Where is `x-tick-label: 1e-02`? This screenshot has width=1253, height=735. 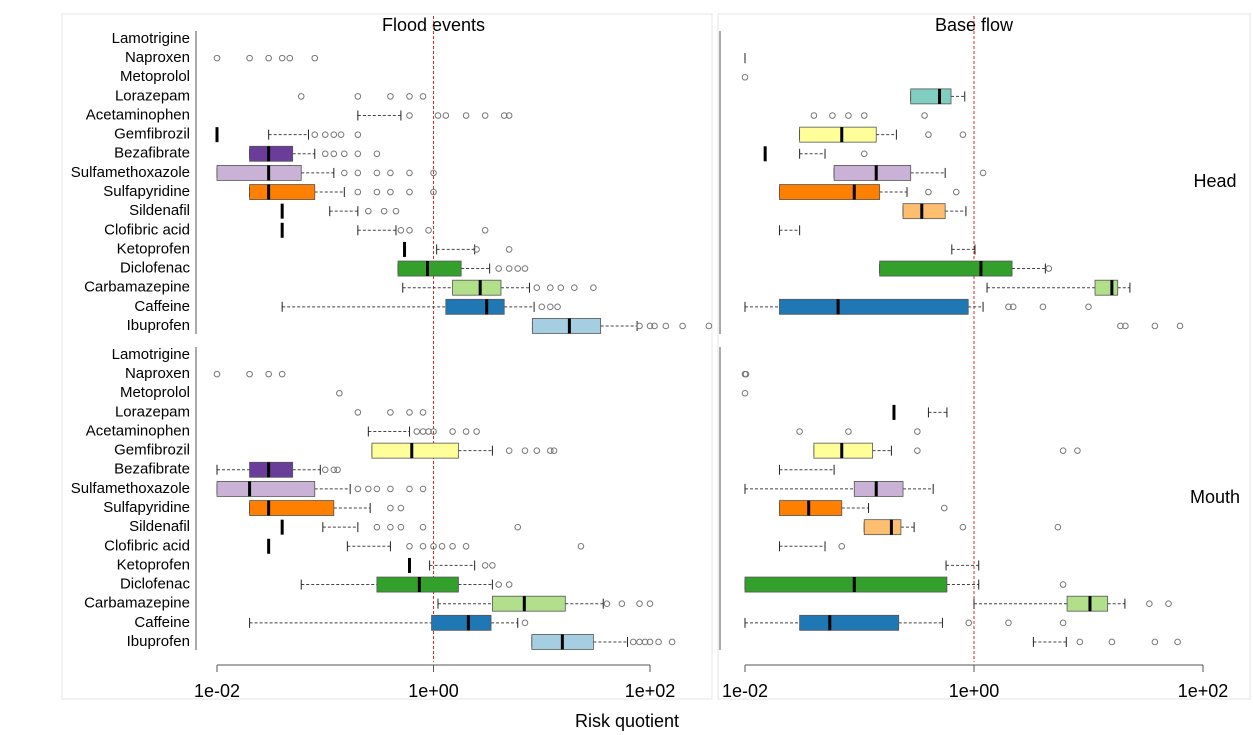 x-tick-label: 1e-02 is located at coordinates (217, 691).